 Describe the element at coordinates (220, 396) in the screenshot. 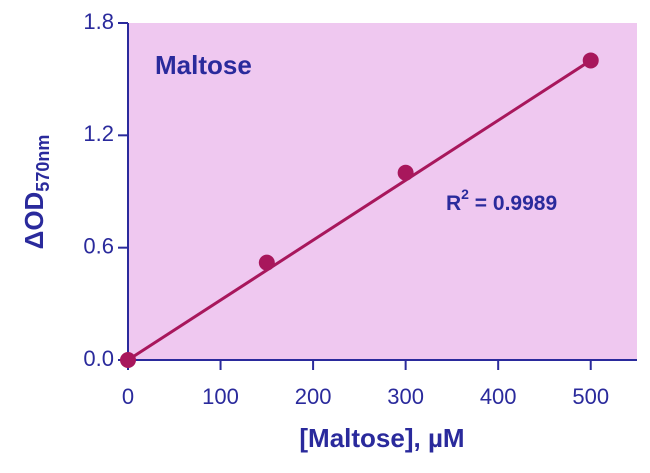

I see `x-tick-label: 100` at that location.